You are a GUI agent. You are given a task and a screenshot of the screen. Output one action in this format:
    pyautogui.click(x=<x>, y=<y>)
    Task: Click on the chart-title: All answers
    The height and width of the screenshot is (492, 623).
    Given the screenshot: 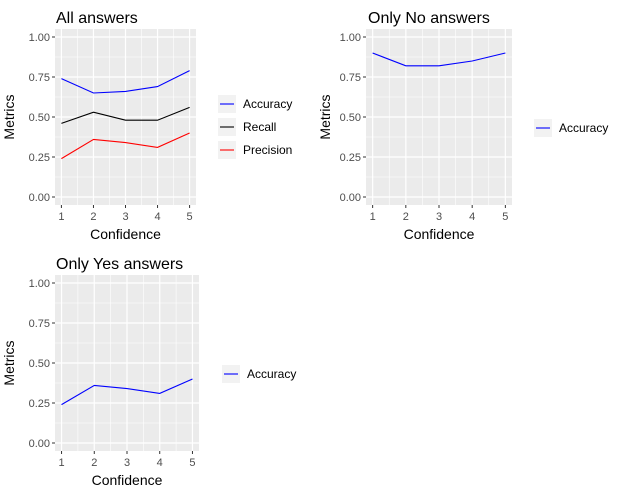 What is the action you would take?
    pyautogui.click(x=97, y=18)
    